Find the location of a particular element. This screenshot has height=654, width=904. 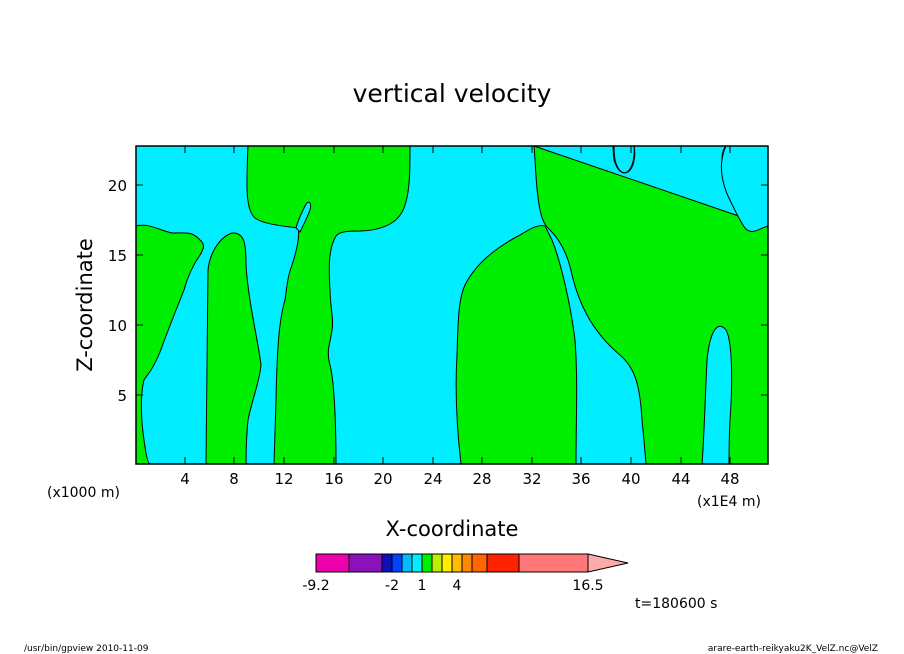

x-tick-label: 32 is located at coordinates (531, 479).